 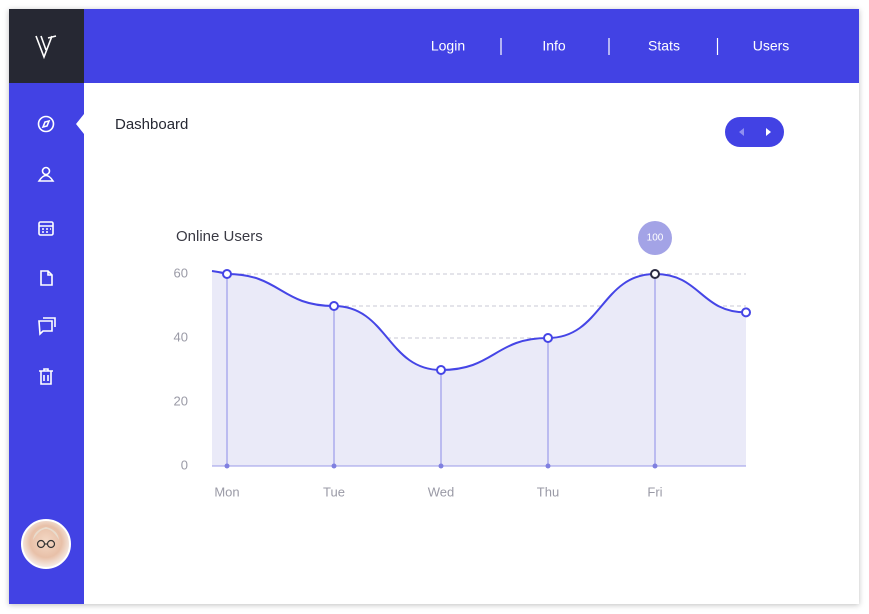 What do you see at coordinates (471, 46) in the screenshot?
I see `top-bar` at bounding box center [471, 46].